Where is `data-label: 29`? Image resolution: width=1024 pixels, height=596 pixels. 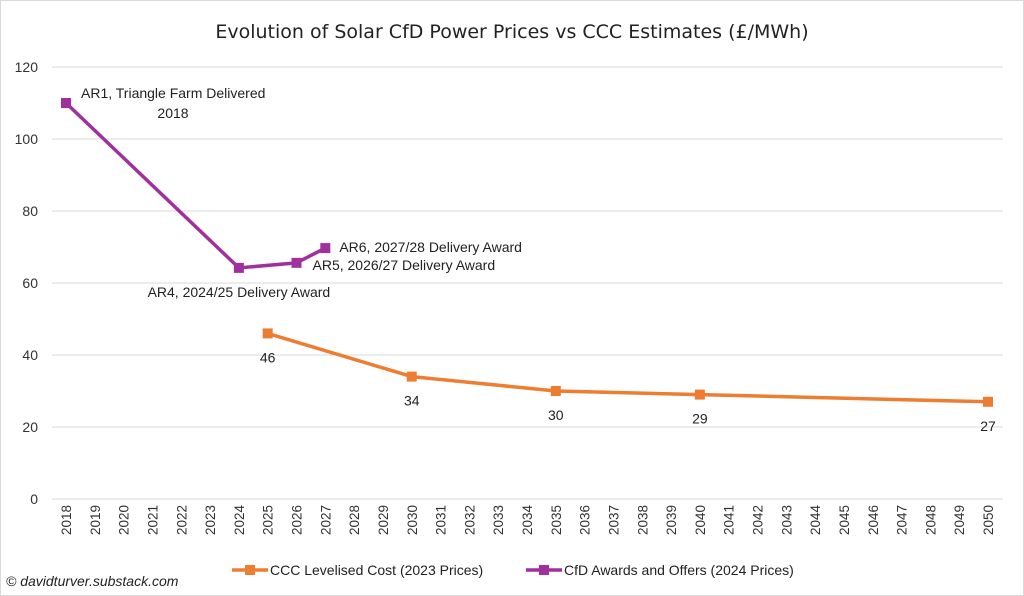 data-label: 29 is located at coordinates (700, 419).